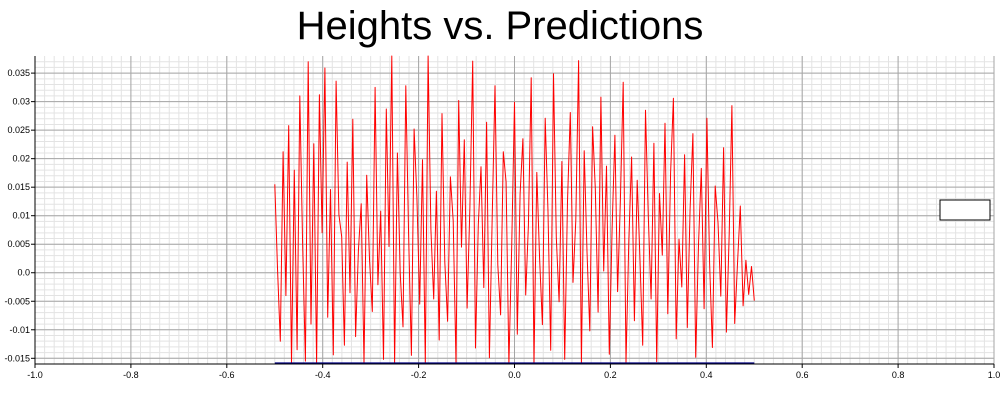  I want to click on x-tick-label: 0.2, so click(610, 375).